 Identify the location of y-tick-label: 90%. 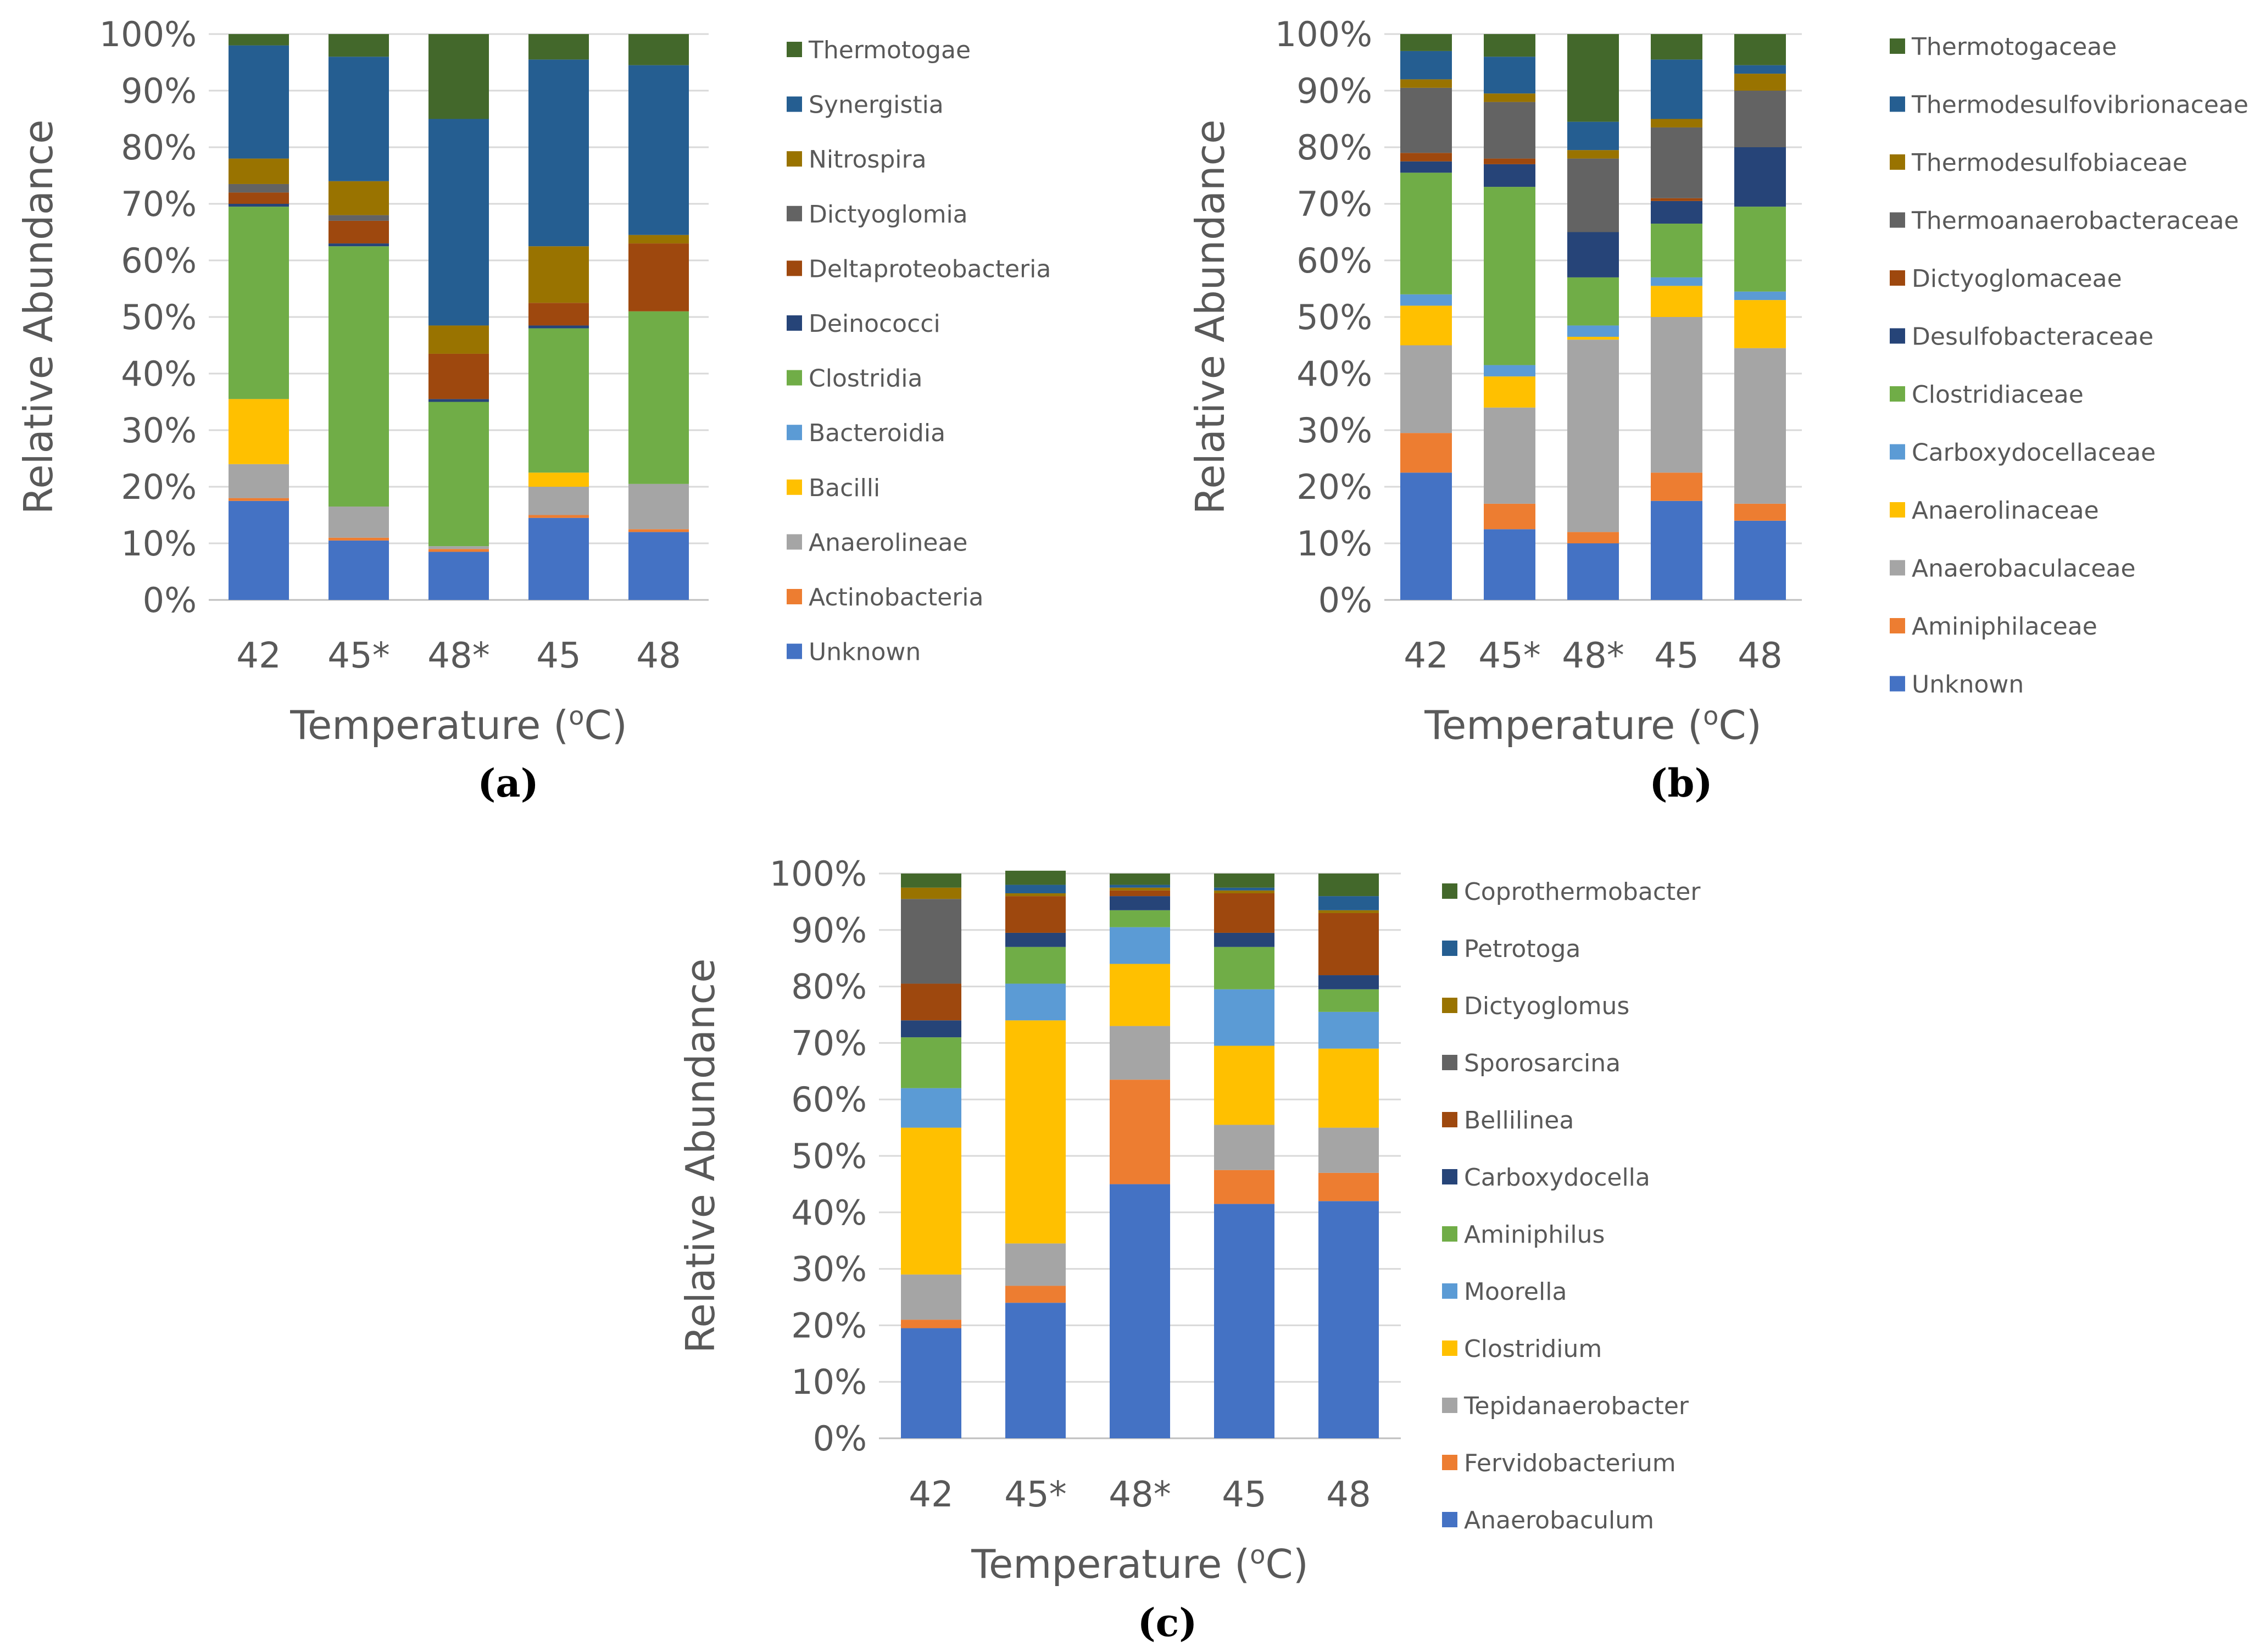
(159, 91).